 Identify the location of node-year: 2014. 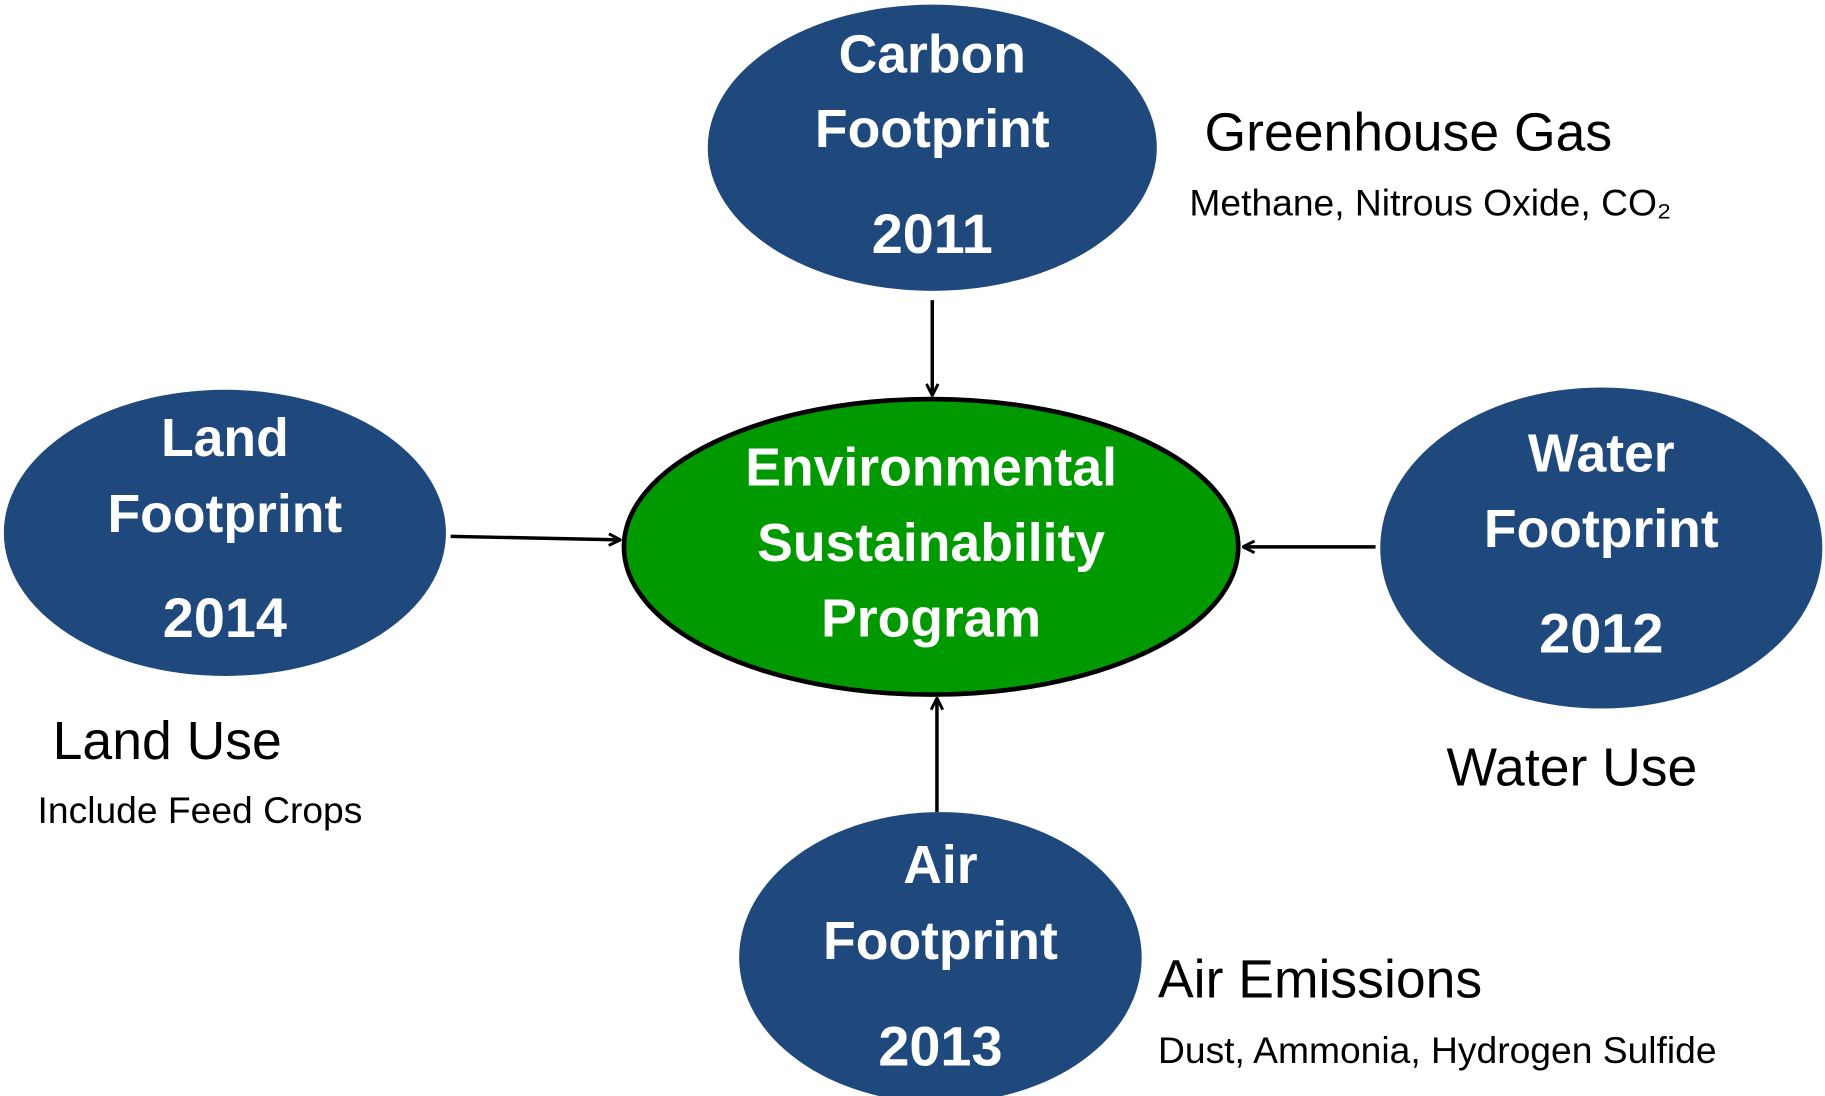
(225, 617).